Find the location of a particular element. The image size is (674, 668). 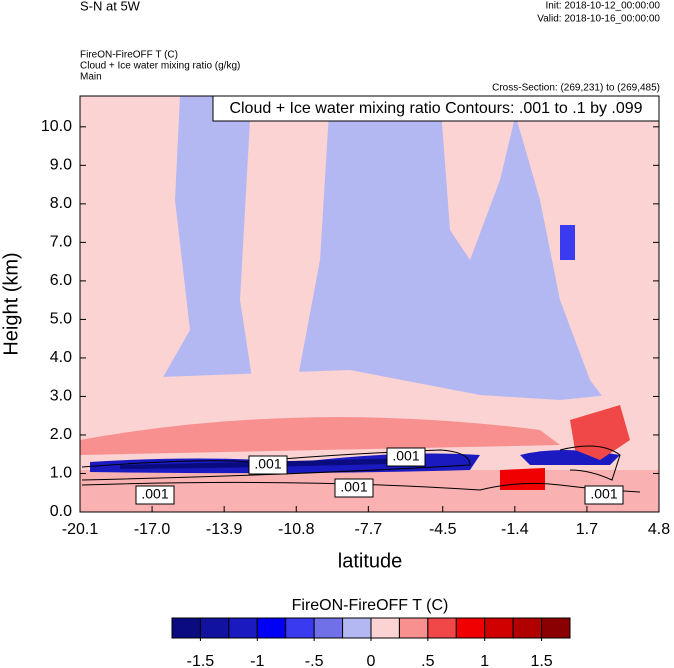

colorbar-title: FireON-FireOFF T (C) is located at coordinates (370, 605).